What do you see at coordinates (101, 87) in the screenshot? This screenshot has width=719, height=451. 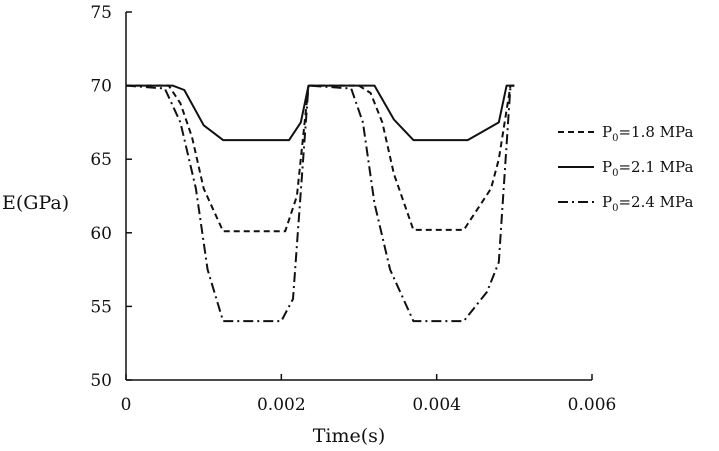 I see `y-tick-label: 70` at bounding box center [101, 87].